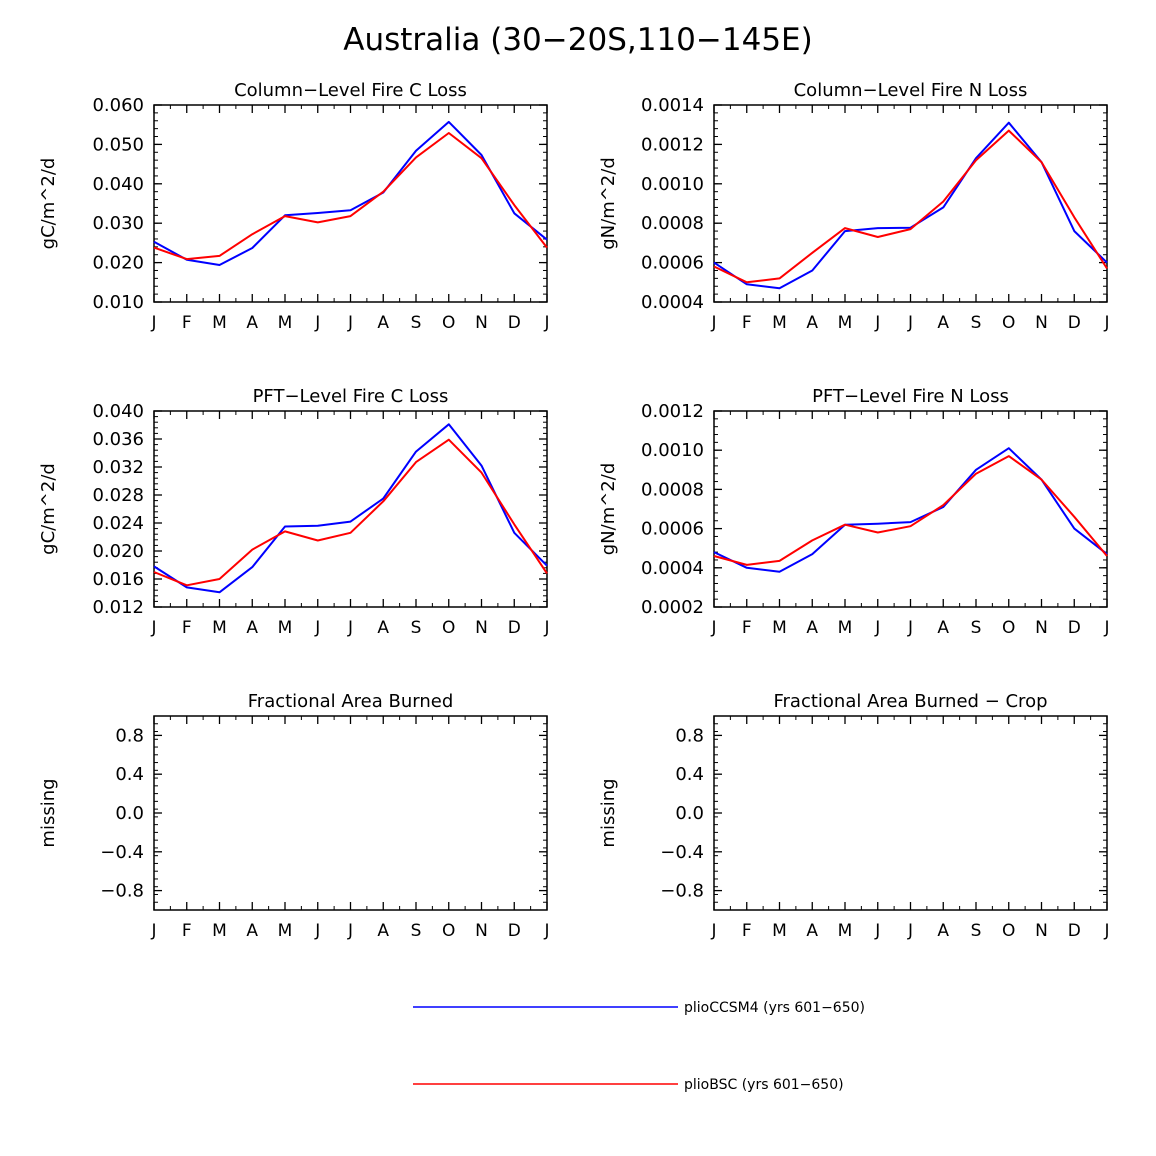  What do you see at coordinates (682, 891) in the screenshot?
I see `y-tick-label: −0.8` at bounding box center [682, 891].